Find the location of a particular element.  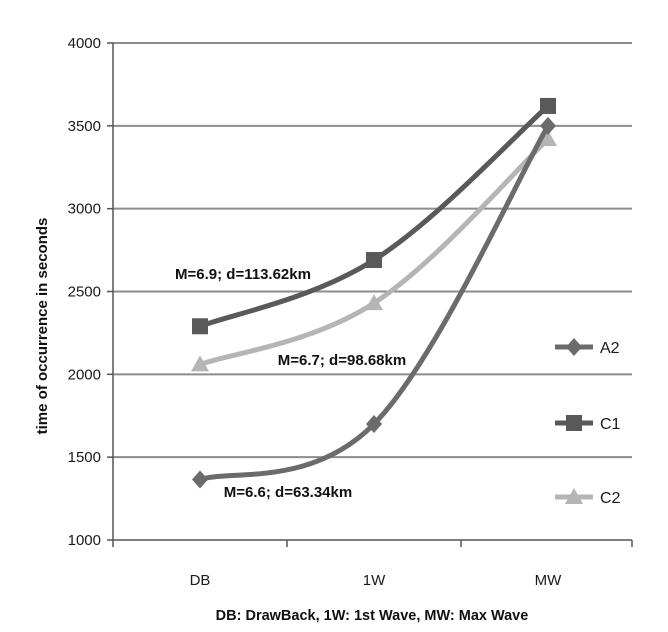

x-tick-label: DB is located at coordinates (200, 580).